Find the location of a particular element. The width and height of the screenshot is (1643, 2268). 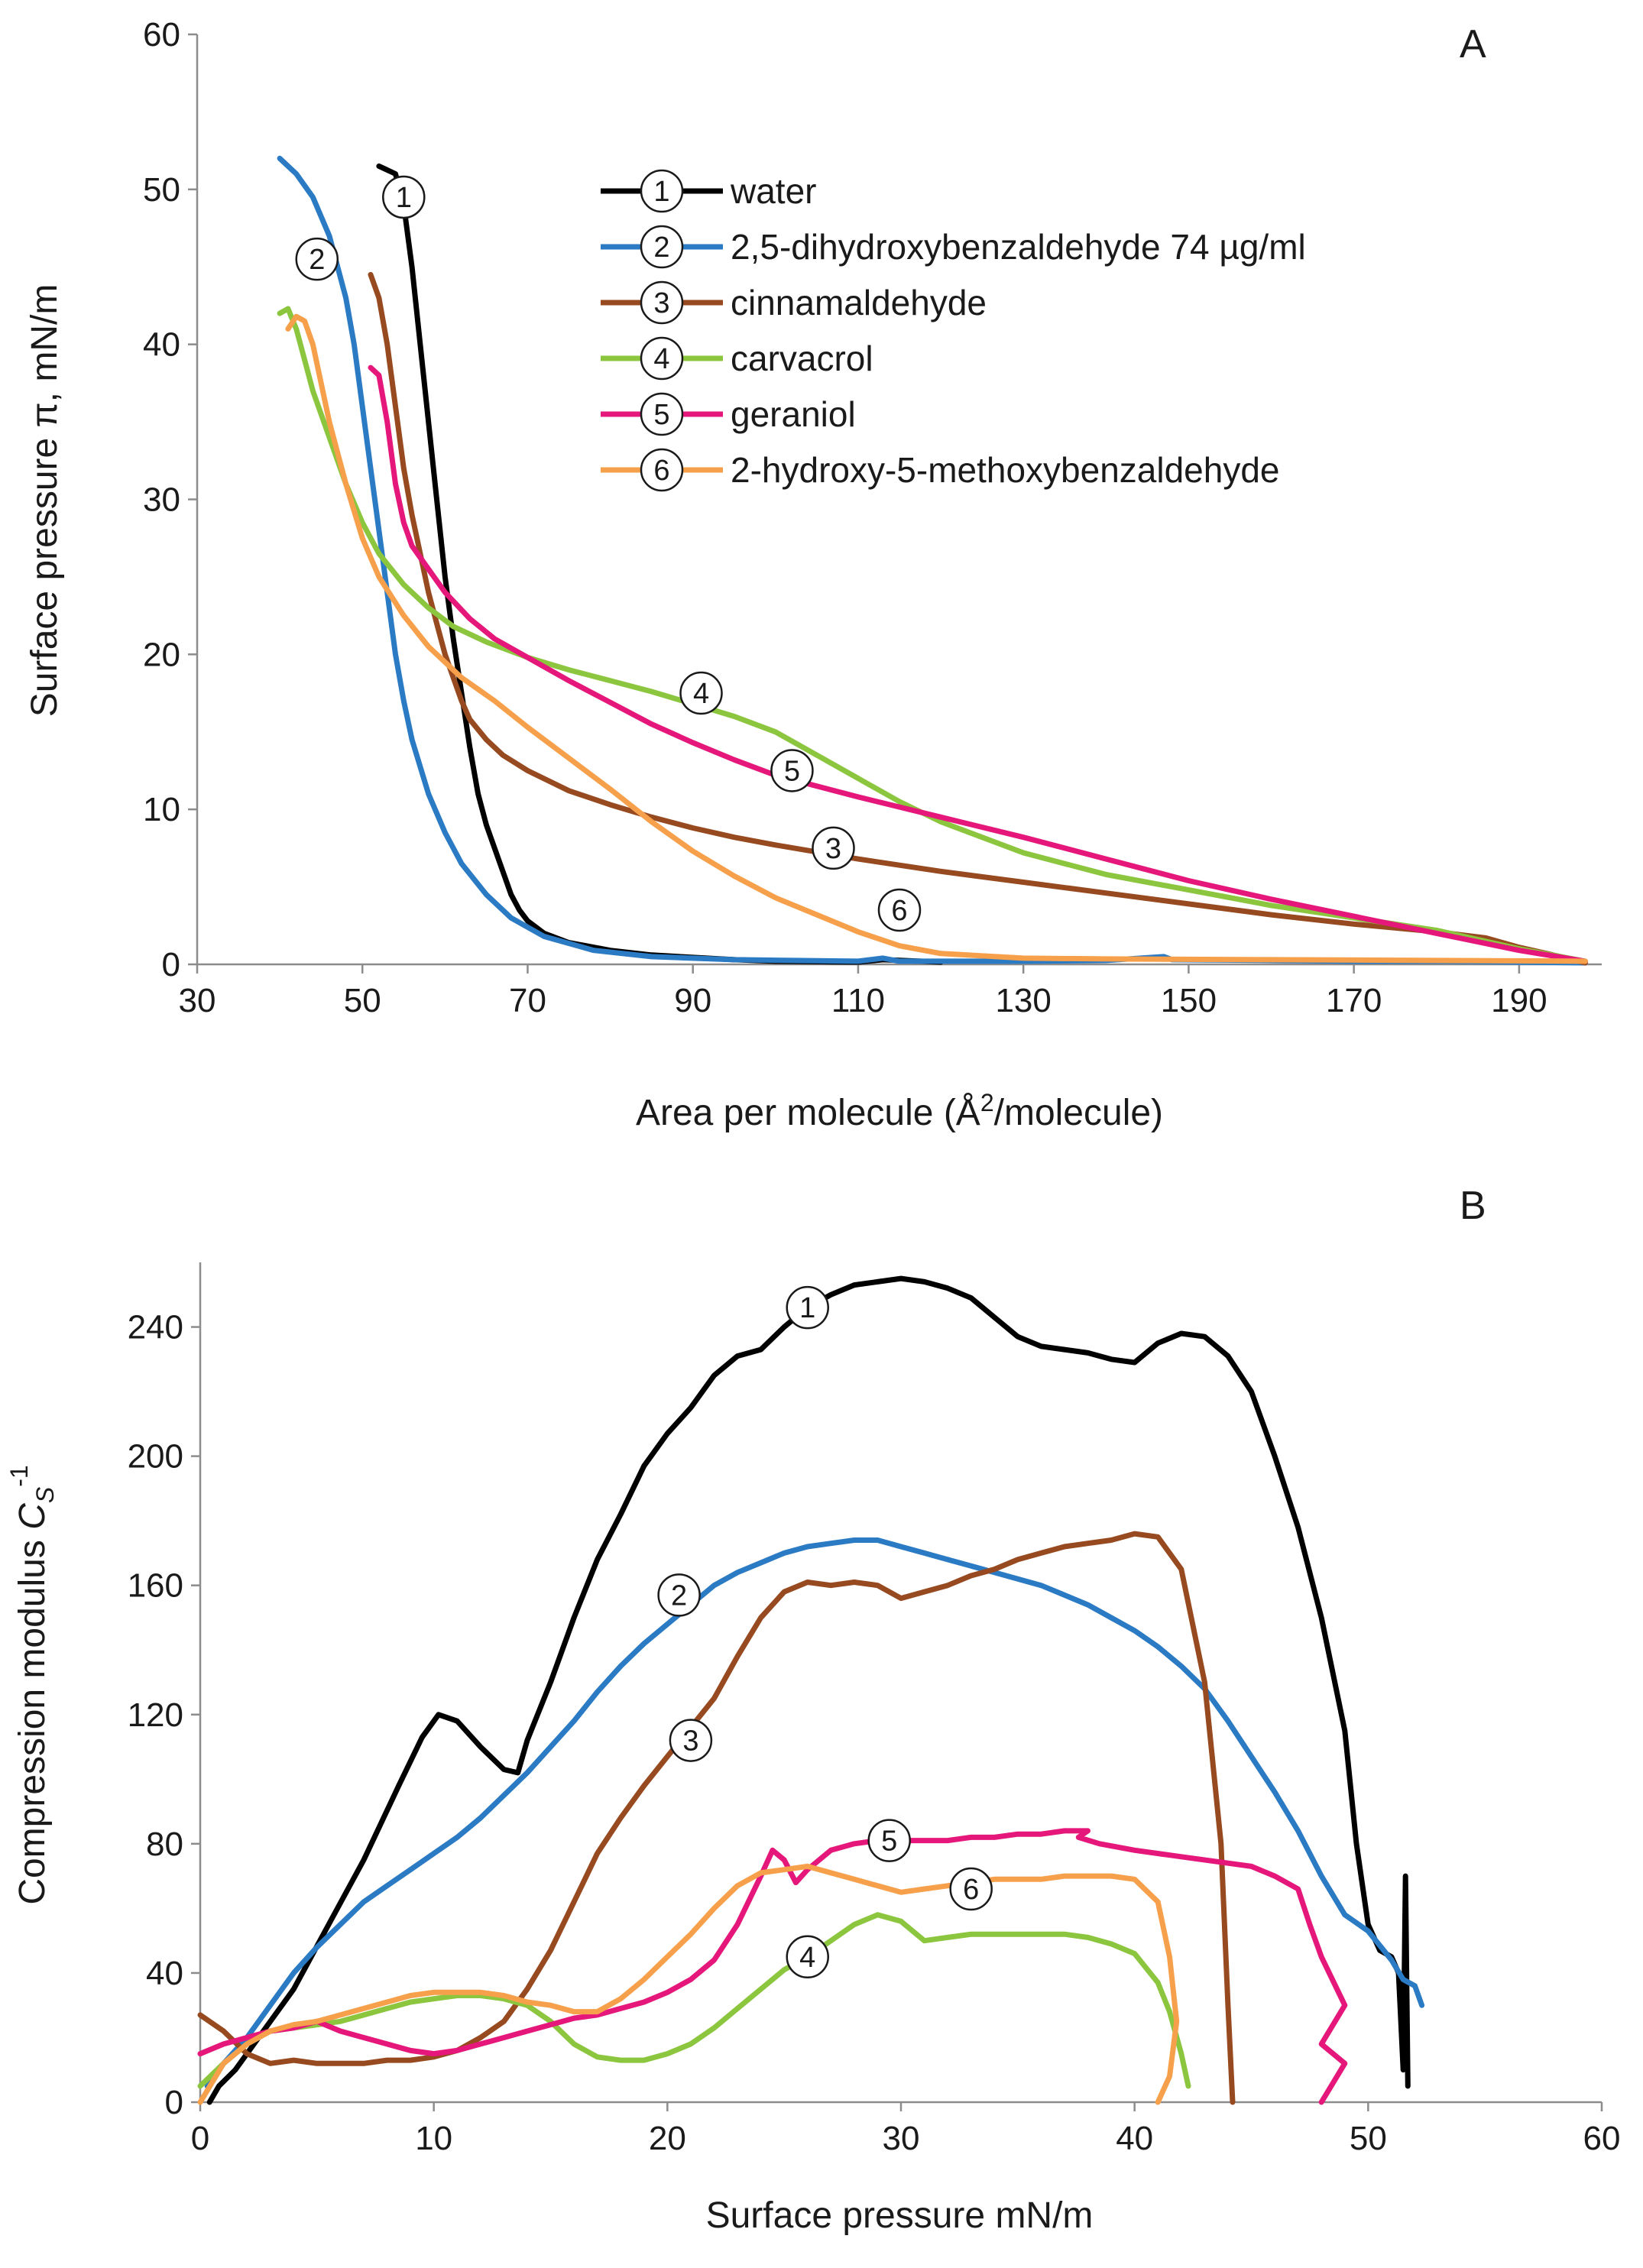

legend-item-4: 4 carvacrol is located at coordinates (737, 358).